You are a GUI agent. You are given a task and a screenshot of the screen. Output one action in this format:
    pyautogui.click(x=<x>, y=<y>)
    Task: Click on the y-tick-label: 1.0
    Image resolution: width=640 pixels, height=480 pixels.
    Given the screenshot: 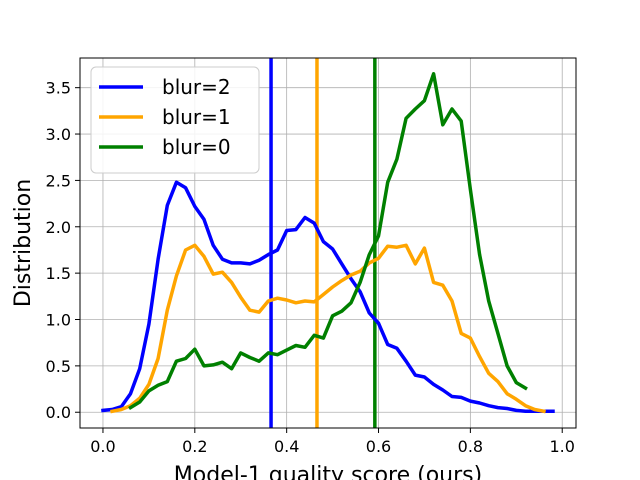 What is the action you would take?
    pyautogui.click(x=58, y=320)
    